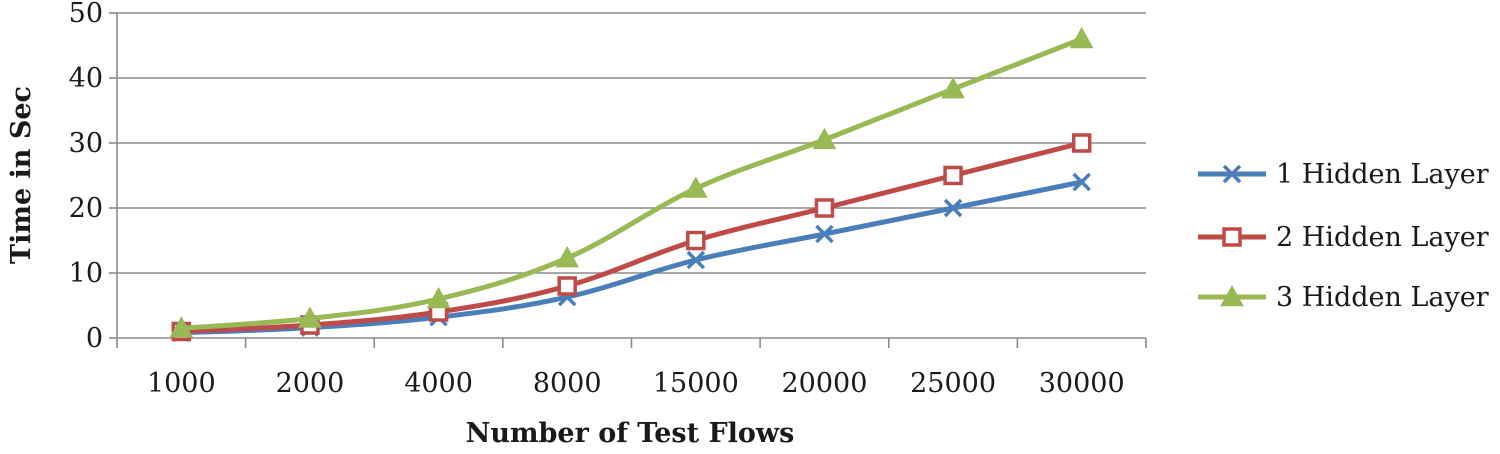  What do you see at coordinates (310, 383) in the screenshot?
I see `x-tick-label: 2000` at bounding box center [310, 383].